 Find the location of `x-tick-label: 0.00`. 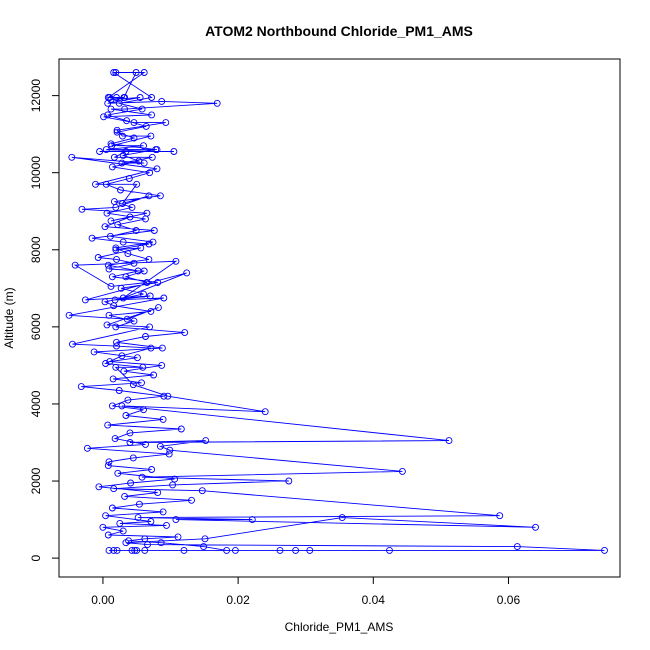

x-tick-label: 0.00 is located at coordinates (103, 600).